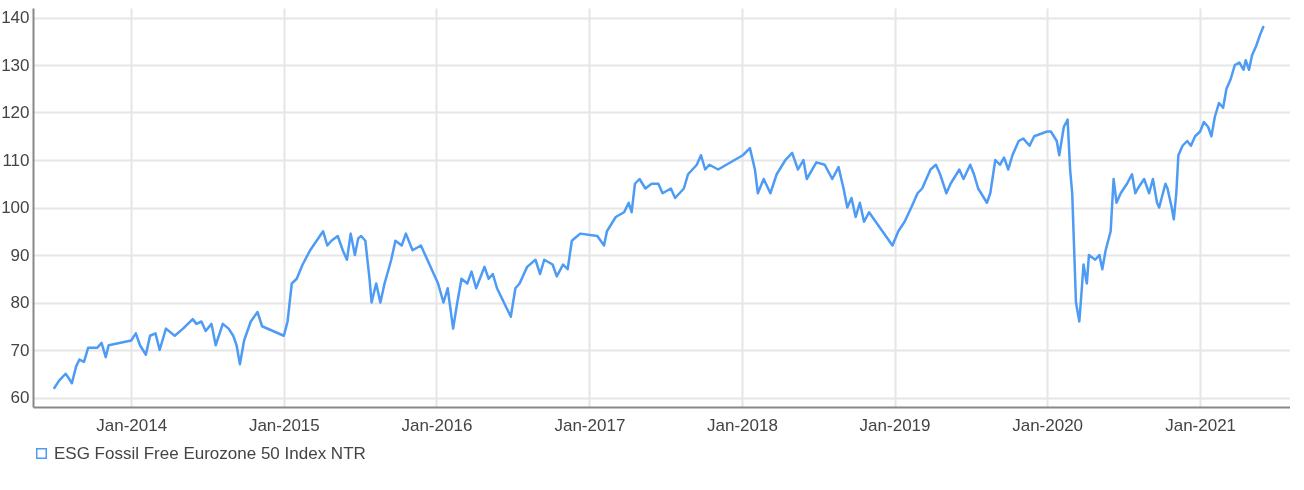 This screenshot has width=1304, height=490. Describe the element at coordinates (15, 17) in the screenshot. I see `y-tick-label: 140` at that location.